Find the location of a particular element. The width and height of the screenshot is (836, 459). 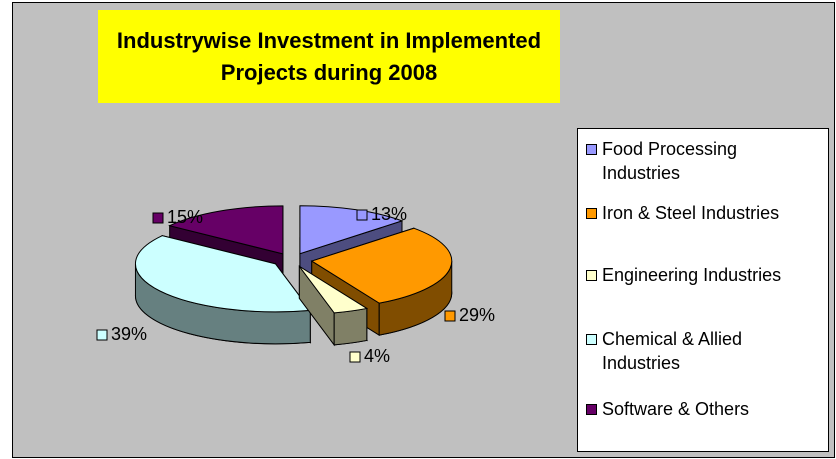

legend-label: Software & Others is located at coordinates (676, 409).